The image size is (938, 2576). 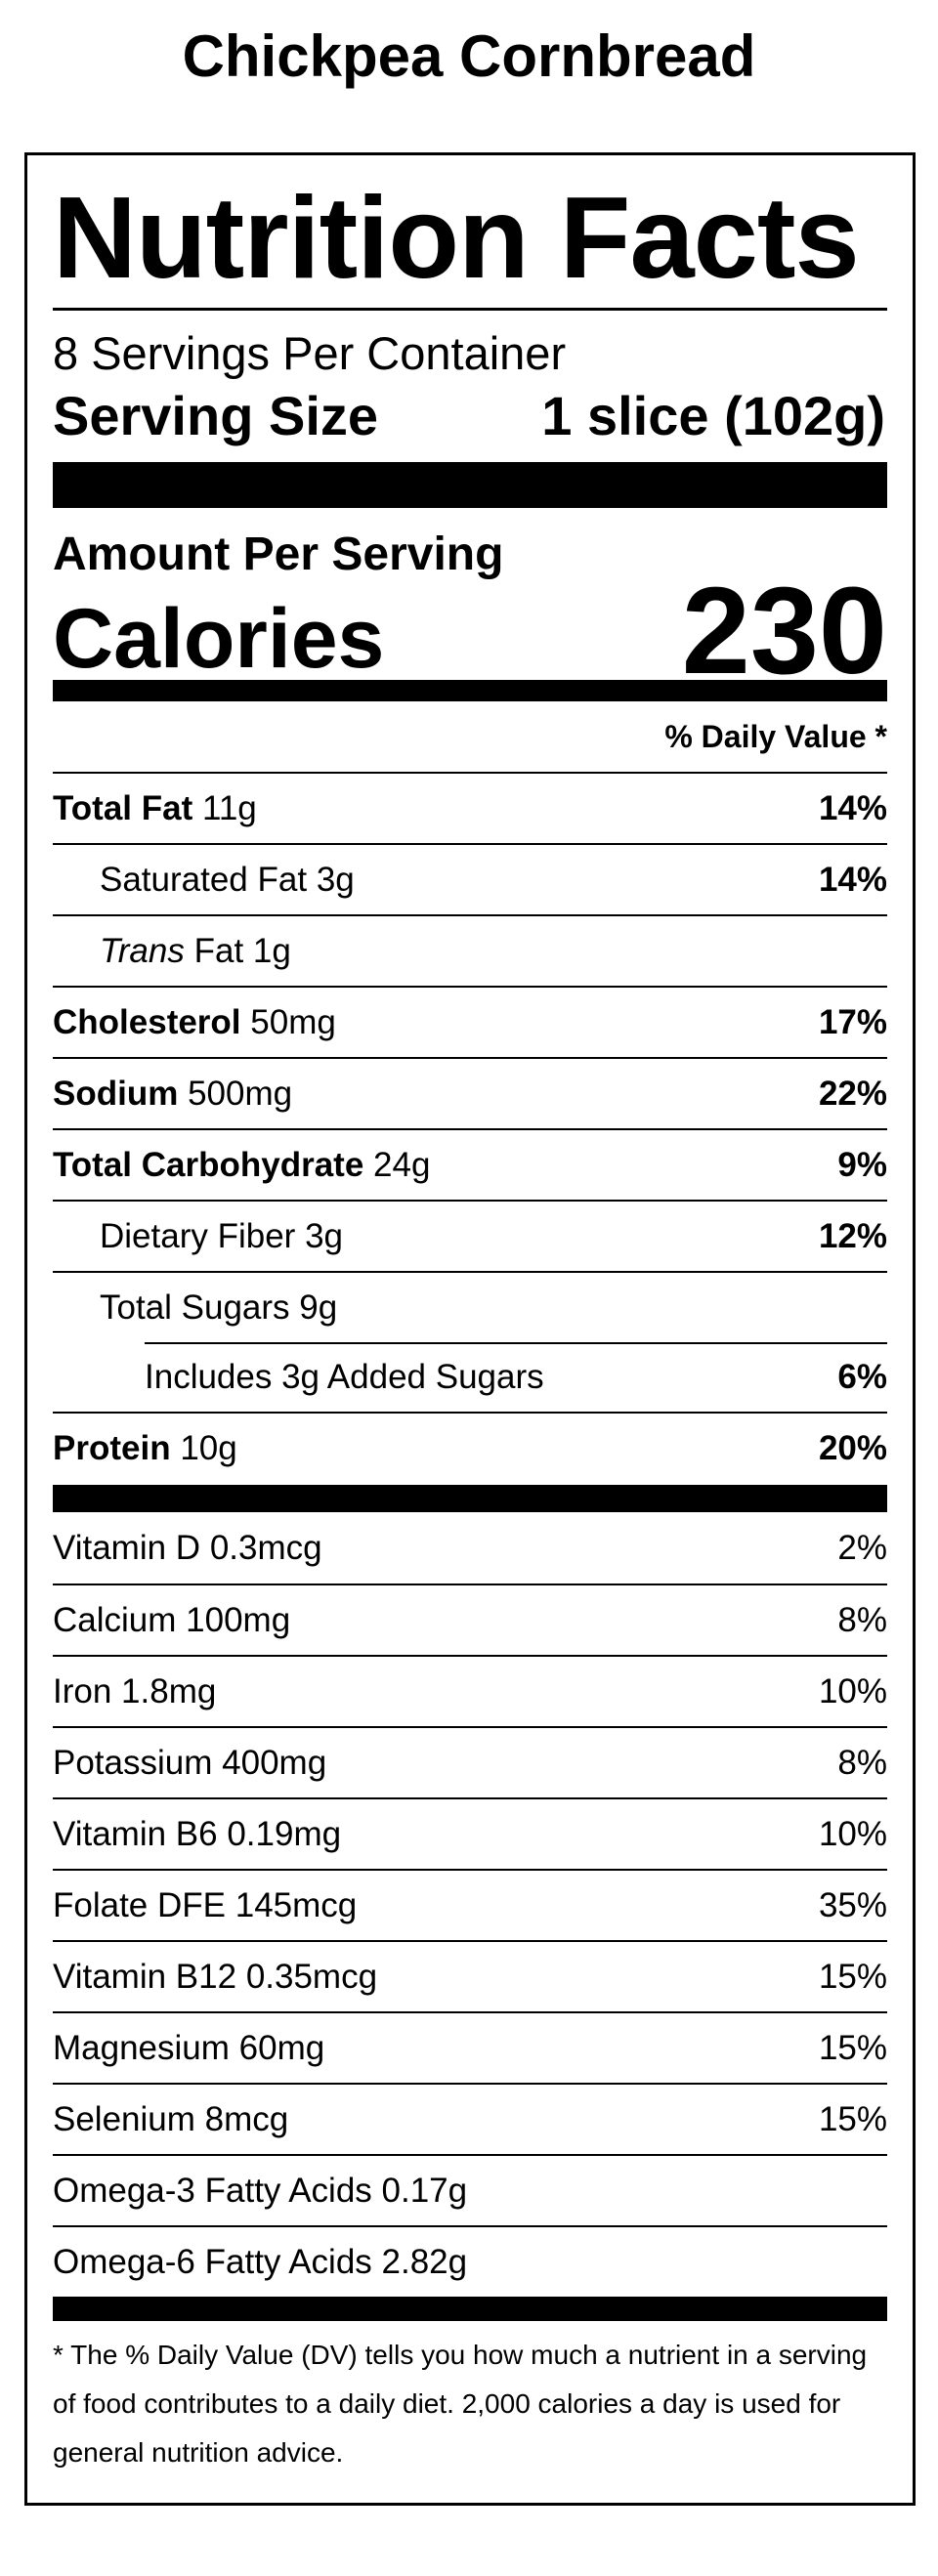 I want to click on vitamin-name: Iron, so click(x=82, y=1690).